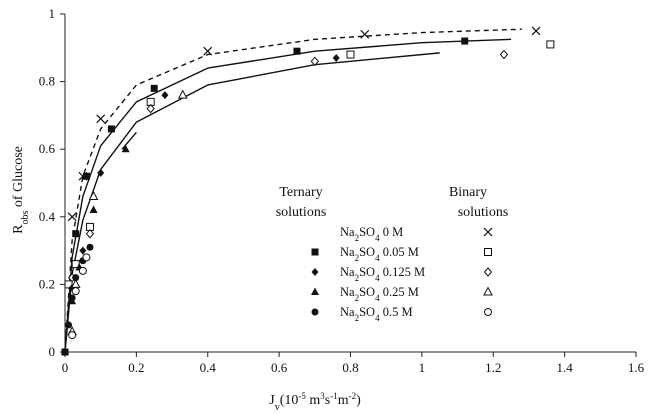  What do you see at coordinates (136, 367) in the screenshot?
I see `x-tick-label: 0.2` at bounding box center [136, 367].